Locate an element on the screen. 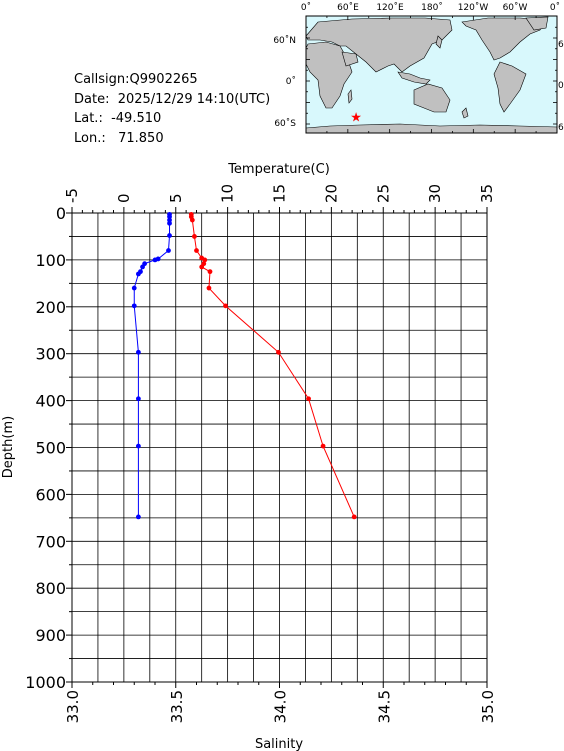 The width and height of the screenshot is (564, 751). temperature-tick-label: 5 is located at coordinates (176, 198).